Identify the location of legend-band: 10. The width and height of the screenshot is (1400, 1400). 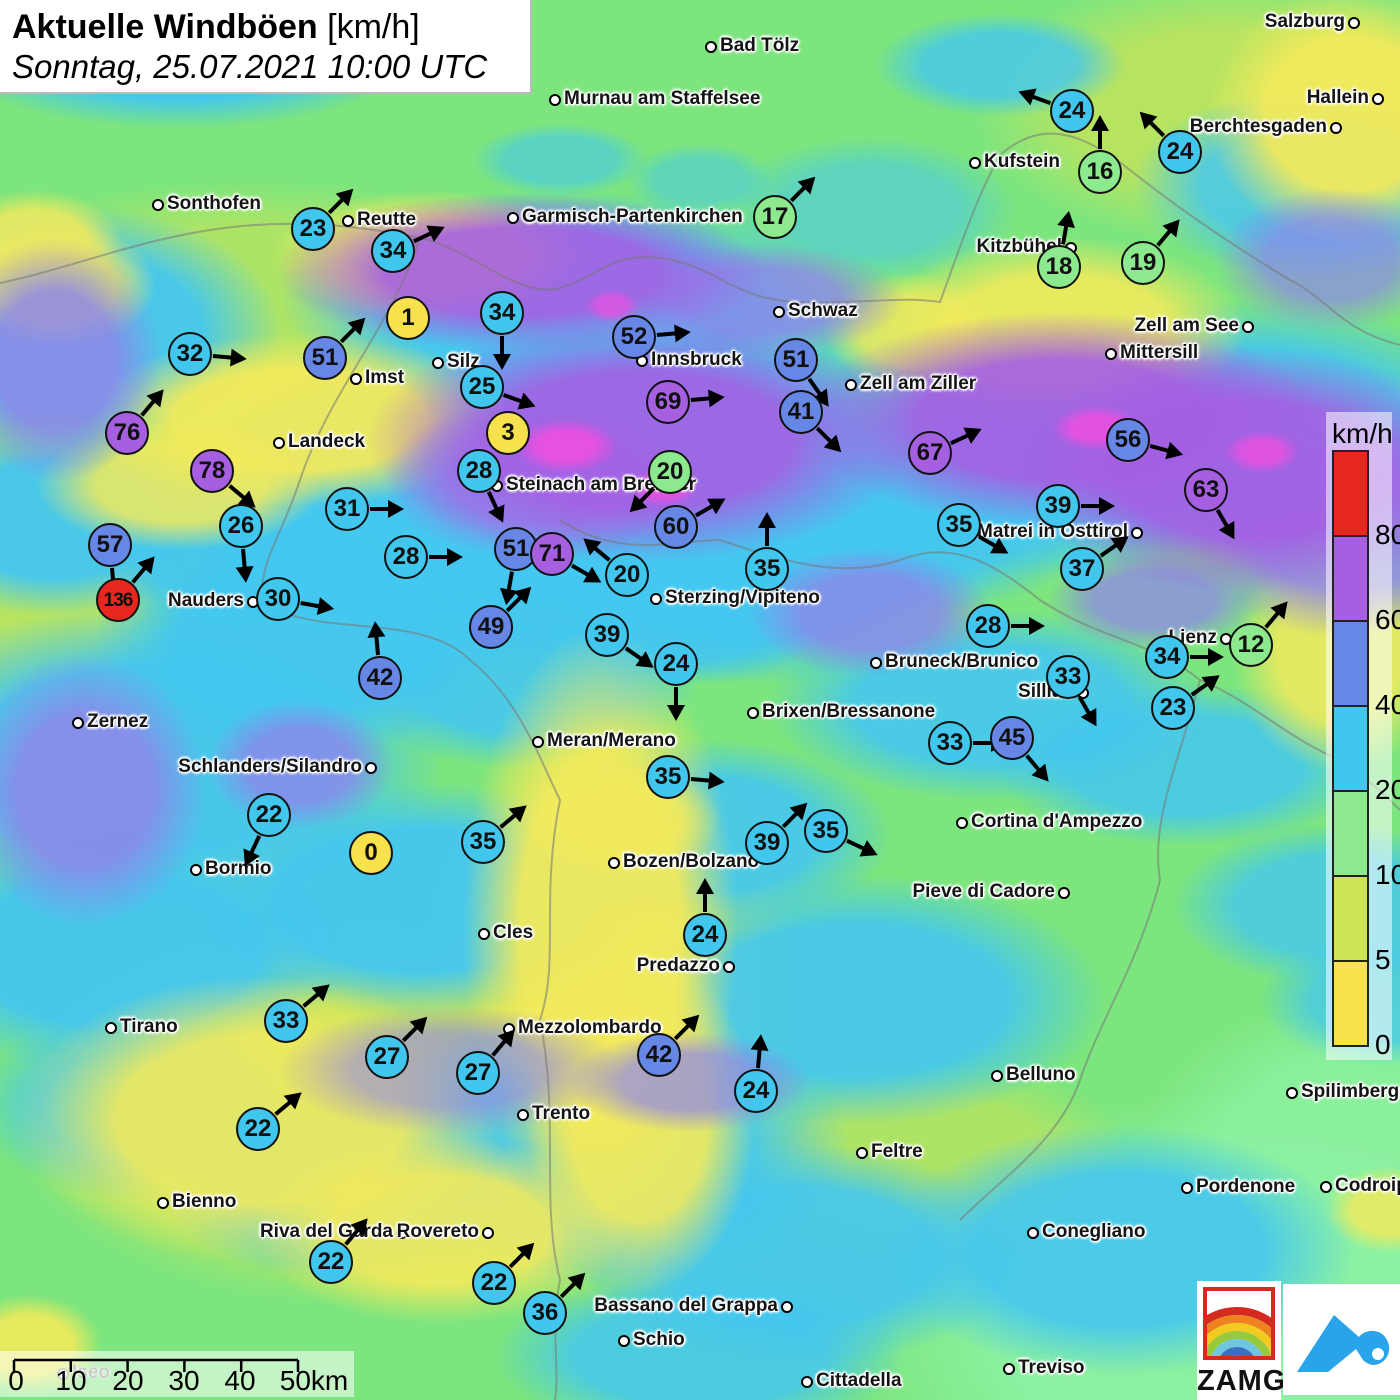
(1366, 840).